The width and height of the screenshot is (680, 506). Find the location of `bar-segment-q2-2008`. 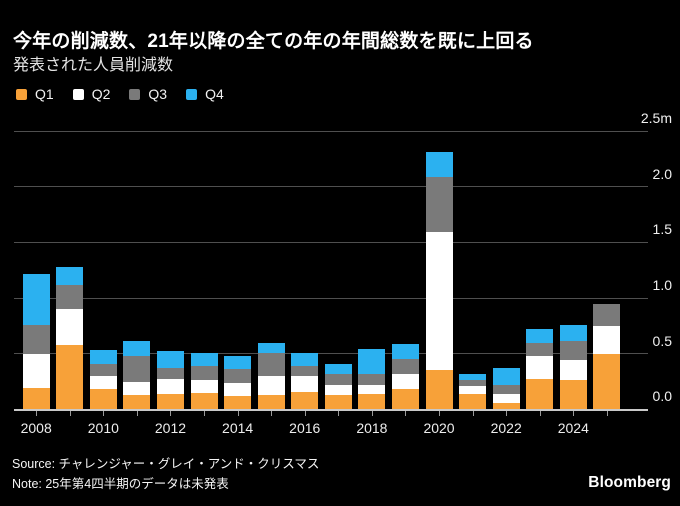

bar-segment-q2-2008 is located at coordinates (36, 371).